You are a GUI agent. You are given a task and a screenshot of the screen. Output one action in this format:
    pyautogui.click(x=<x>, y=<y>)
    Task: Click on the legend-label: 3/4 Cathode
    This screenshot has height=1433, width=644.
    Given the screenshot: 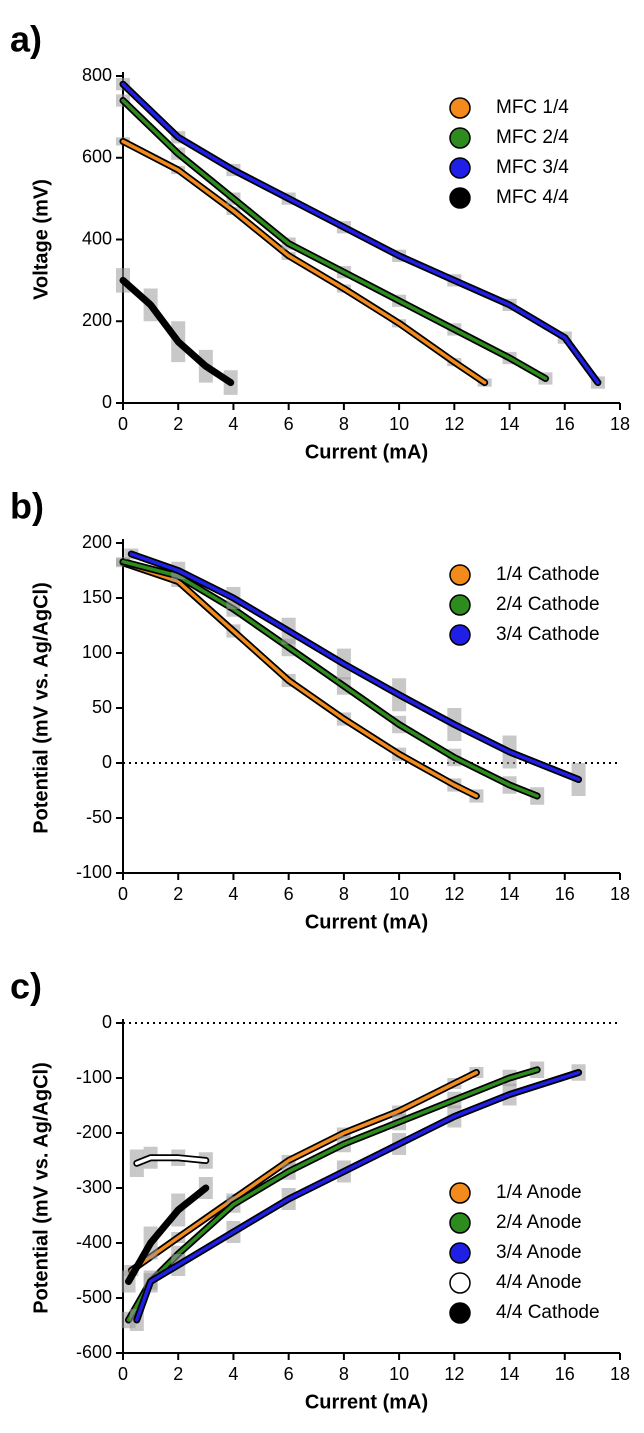 What is the action you would take?
    pyautogui.click(x=548, y=634)
    